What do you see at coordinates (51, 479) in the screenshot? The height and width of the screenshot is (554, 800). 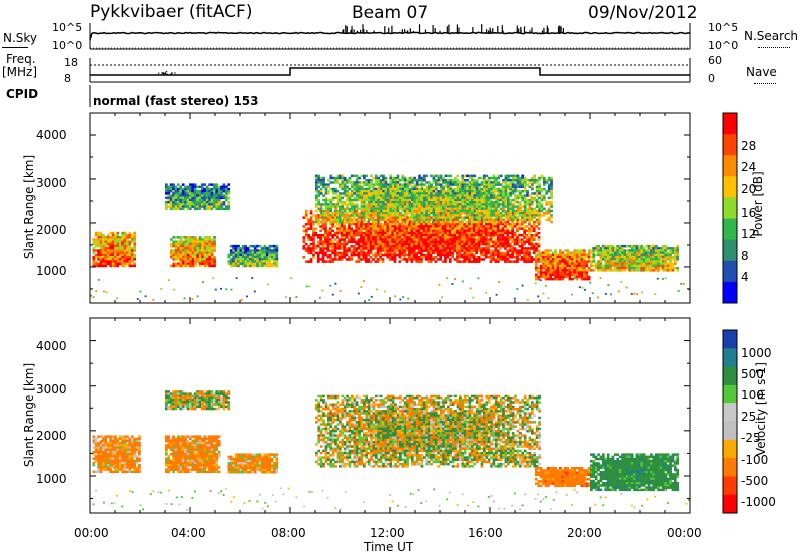 I see `velocity-ytick-1000: 1000` at bounding box center [51, 479].